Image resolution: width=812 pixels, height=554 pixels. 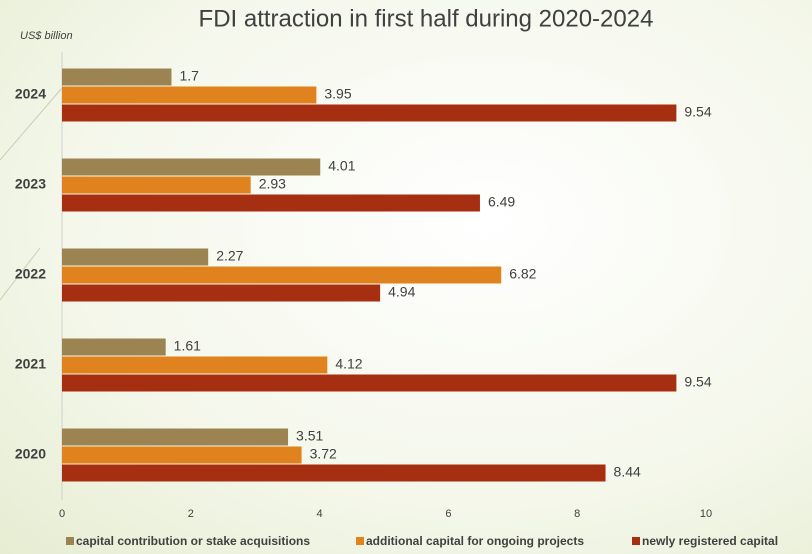 I want to click on legend-label: newly registered capital, so click(x=710, y=541).